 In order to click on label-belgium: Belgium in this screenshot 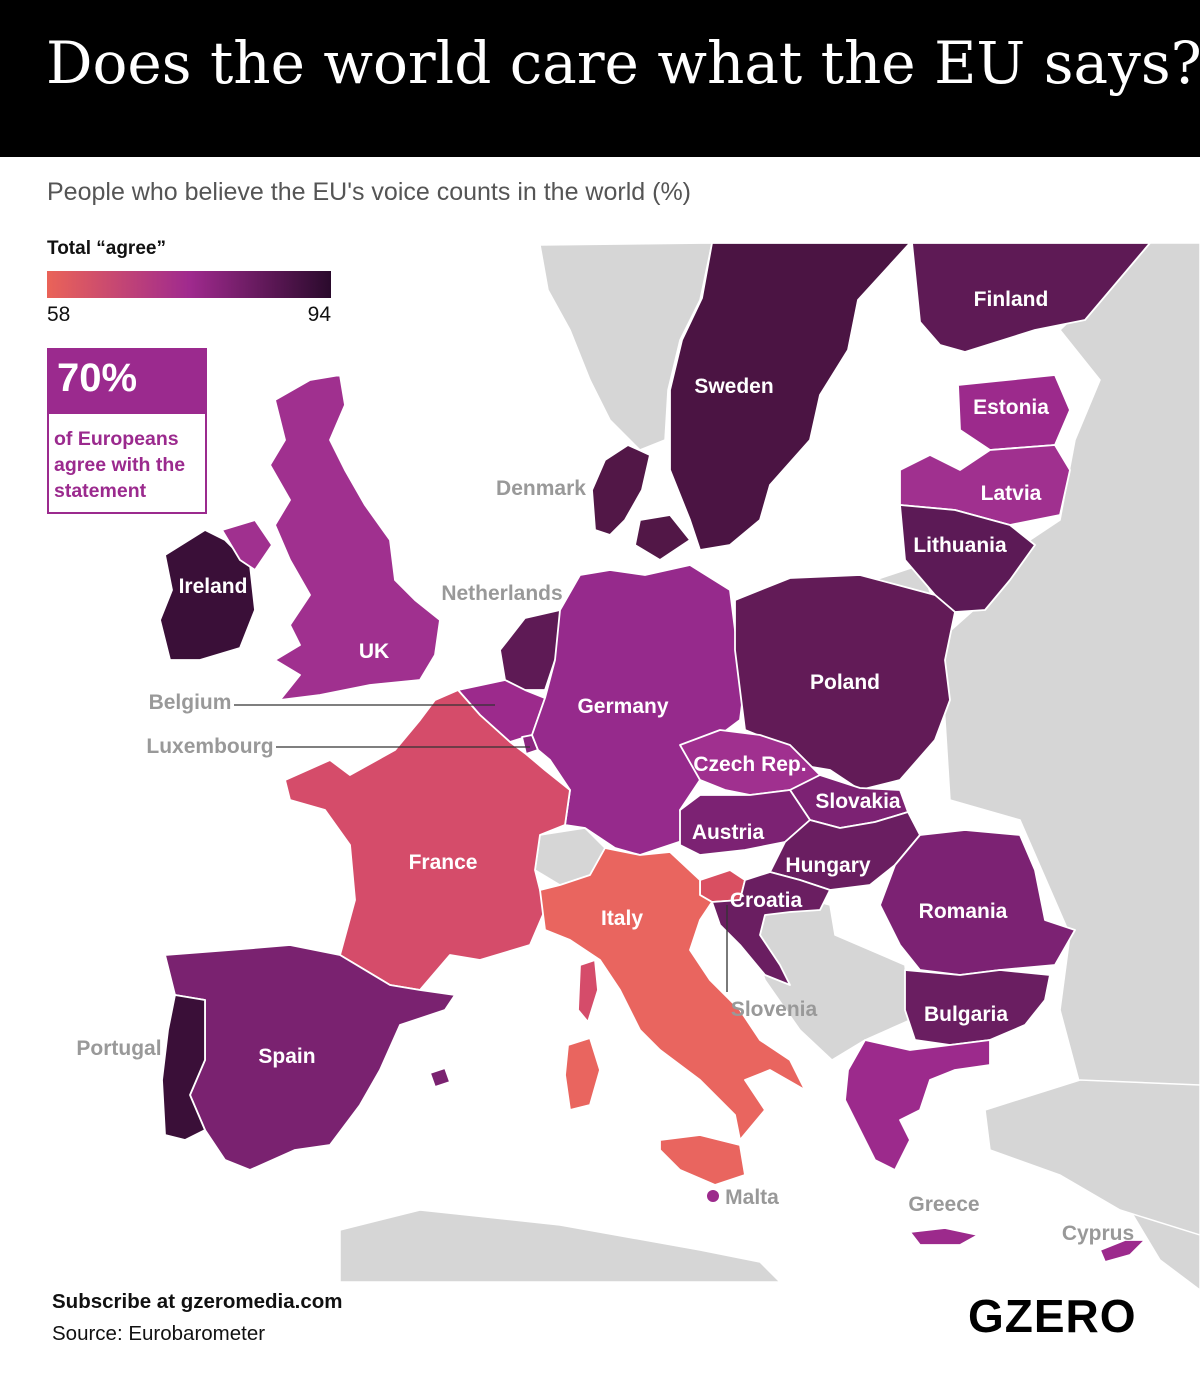, I will do `click(190, 702)`.